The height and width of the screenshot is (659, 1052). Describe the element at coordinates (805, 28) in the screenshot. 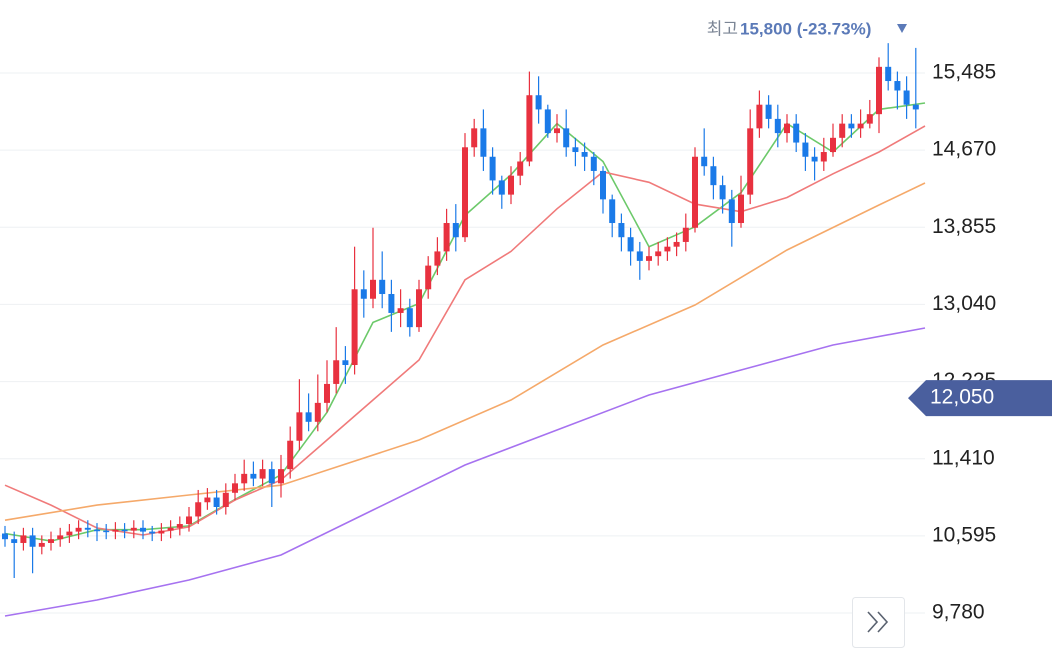

I see `high-marker-text: 15,800 (-23.73%)` at that location.